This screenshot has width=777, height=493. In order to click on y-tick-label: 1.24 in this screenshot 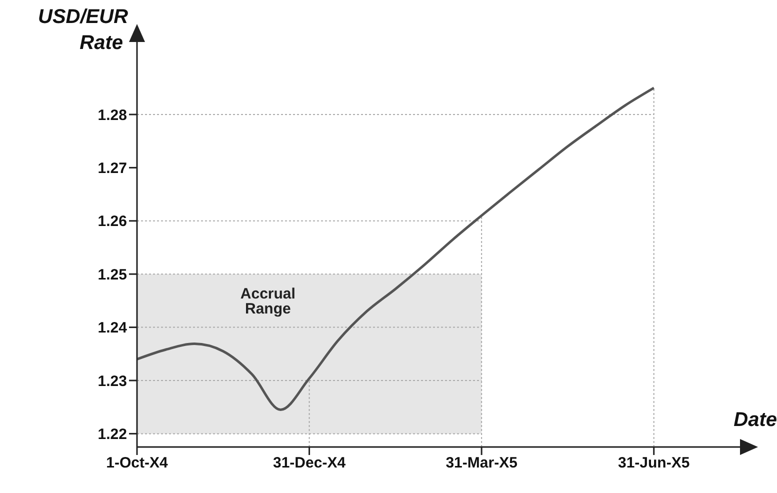, I will do `click(113, 328)`.